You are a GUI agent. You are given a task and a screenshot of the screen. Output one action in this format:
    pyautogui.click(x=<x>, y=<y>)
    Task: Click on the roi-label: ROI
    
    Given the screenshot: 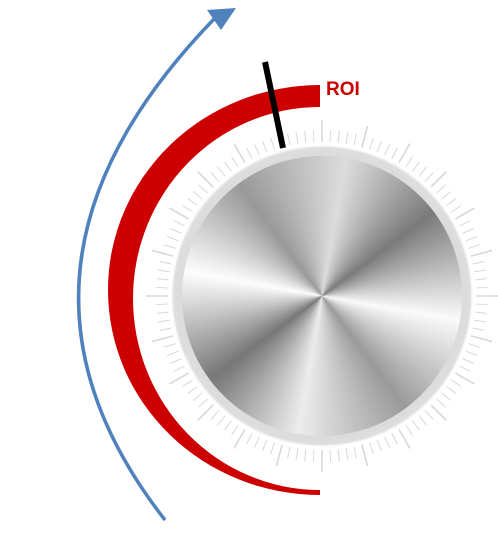 What is the action you would take?
    pyautogui.click(x=343, y=89)
    